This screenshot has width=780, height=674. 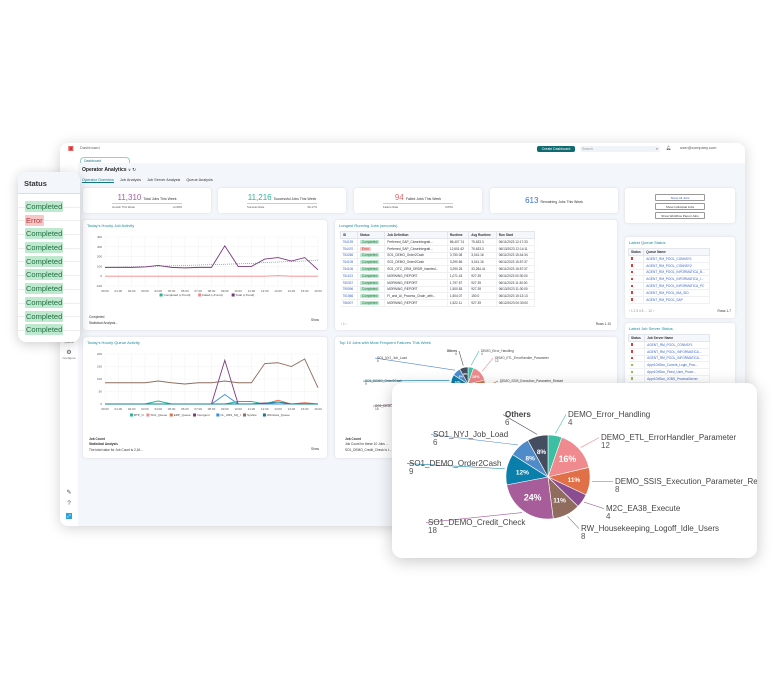 What do you see at coordinates (69, 493) in the screenshot?
I see `pin-icon: ✎` at bounding box center [69, 493].